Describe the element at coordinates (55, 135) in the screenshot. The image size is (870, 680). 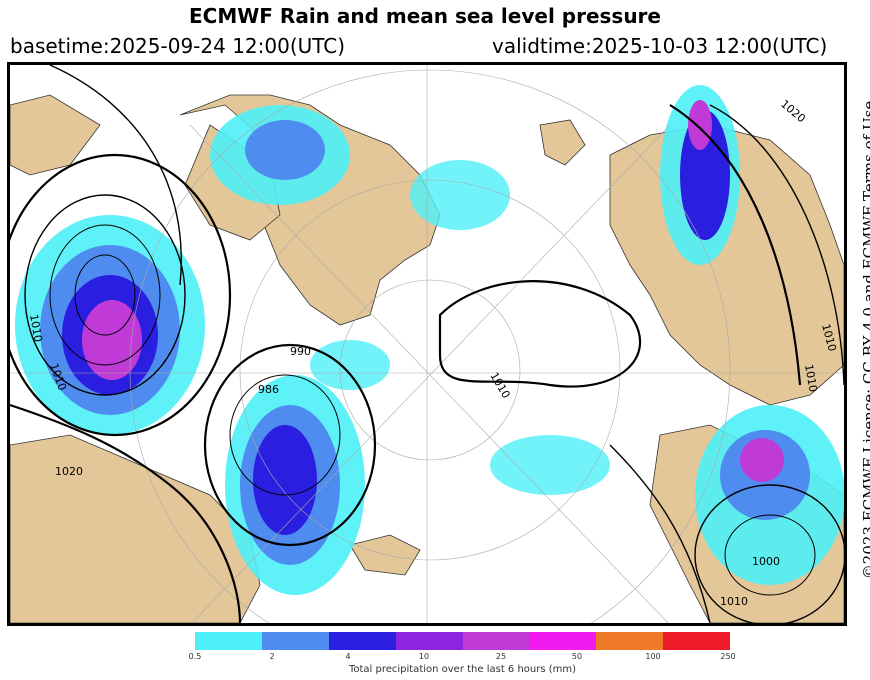
I see `alaska-land` at that location.